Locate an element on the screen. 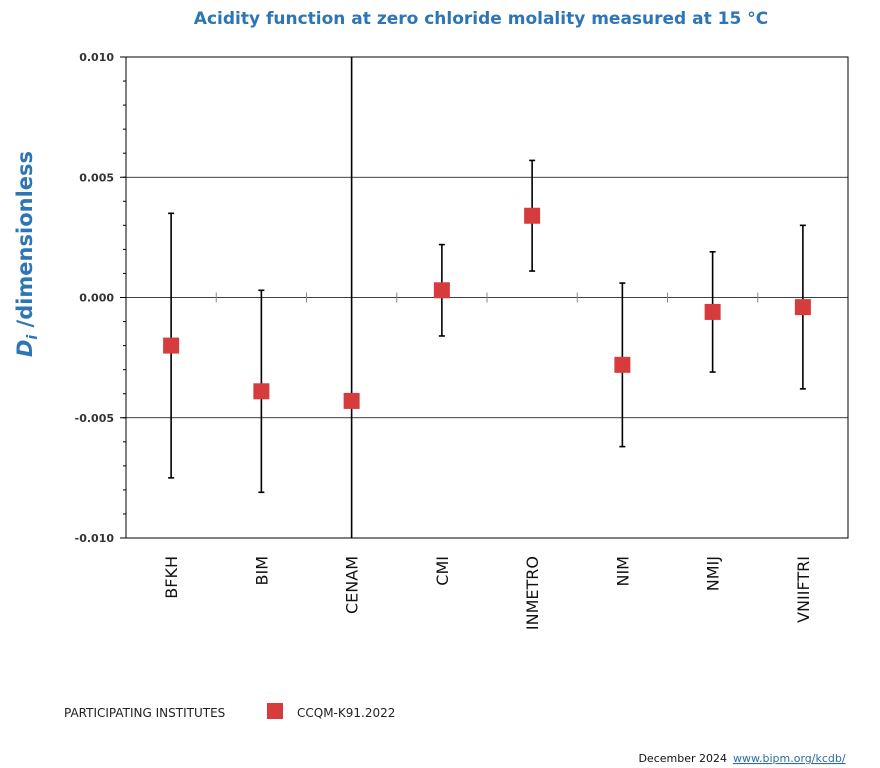 The height and width of the screenshot is (768, 880). y-tick-labels: 0.010 0.005 0.000 -0.005 -0.010 is located at coordinates (95, 298).